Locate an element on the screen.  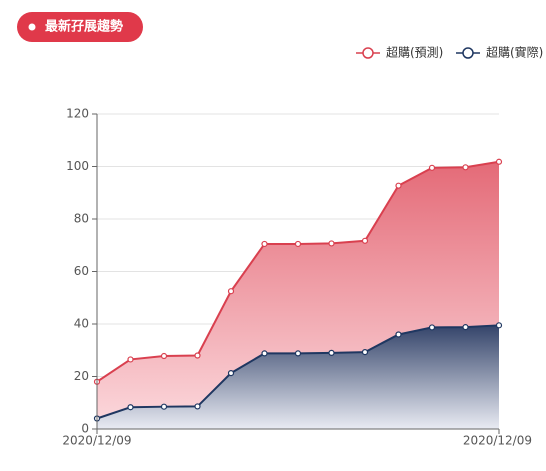
y-tick-label: 60 is located at coordinates (81, 271).